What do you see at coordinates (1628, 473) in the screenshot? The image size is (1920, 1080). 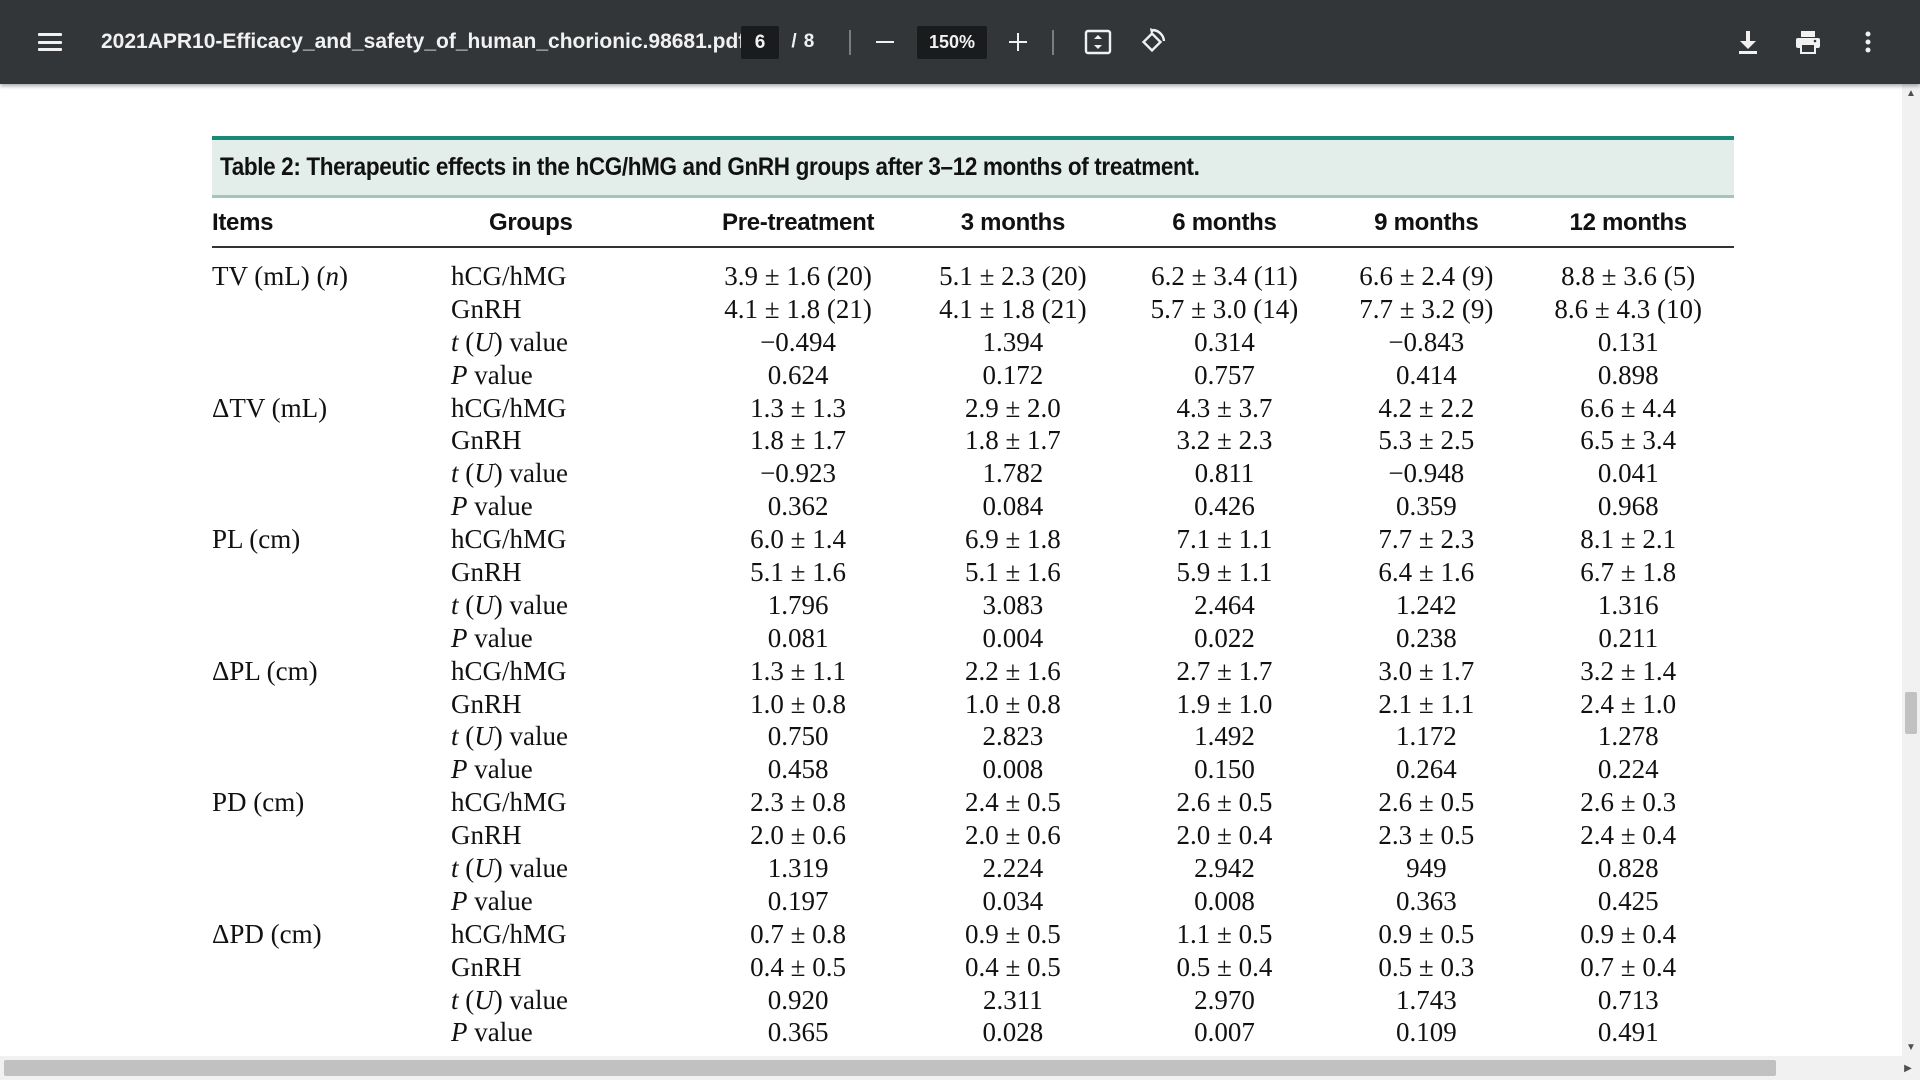 I see `table-cell: 0.041` at bounding box center [1628, 473].